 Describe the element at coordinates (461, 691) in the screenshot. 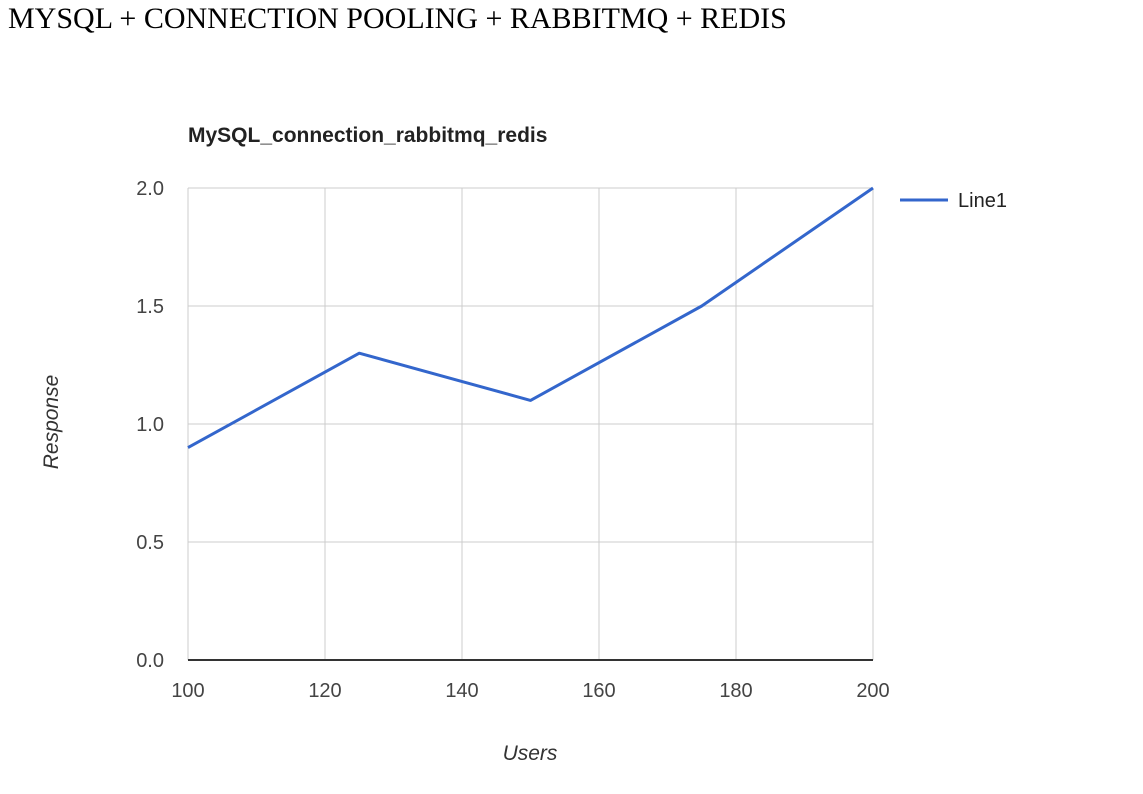

I see `x-tick-label: 140` at that location.